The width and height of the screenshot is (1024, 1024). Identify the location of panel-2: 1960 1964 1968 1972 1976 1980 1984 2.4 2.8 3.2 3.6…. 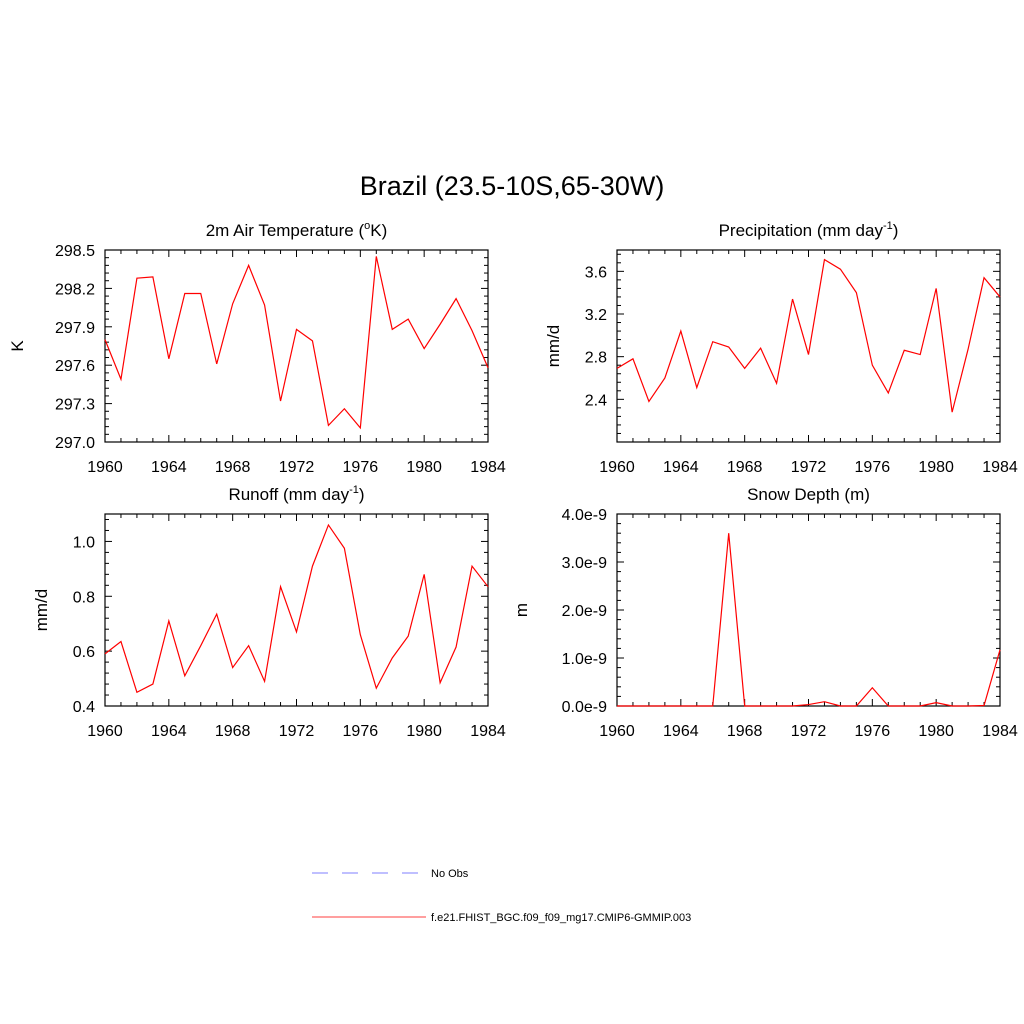
(781, 348).